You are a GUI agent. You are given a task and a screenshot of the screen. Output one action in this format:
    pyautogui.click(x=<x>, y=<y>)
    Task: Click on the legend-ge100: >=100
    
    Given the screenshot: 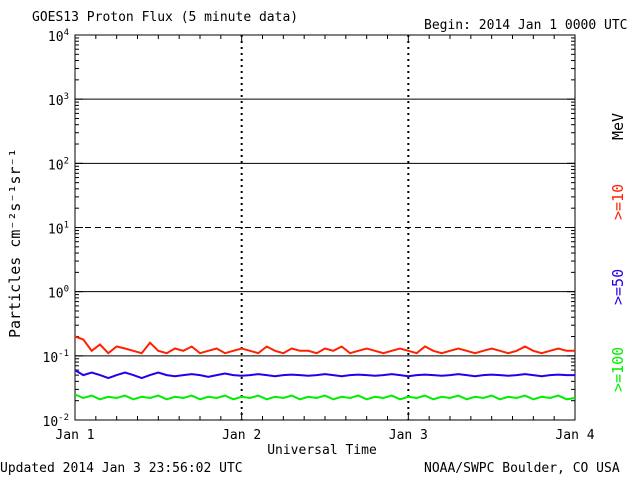 What is the action you would take?
    pyautogui.click(x=618, y=369)
    